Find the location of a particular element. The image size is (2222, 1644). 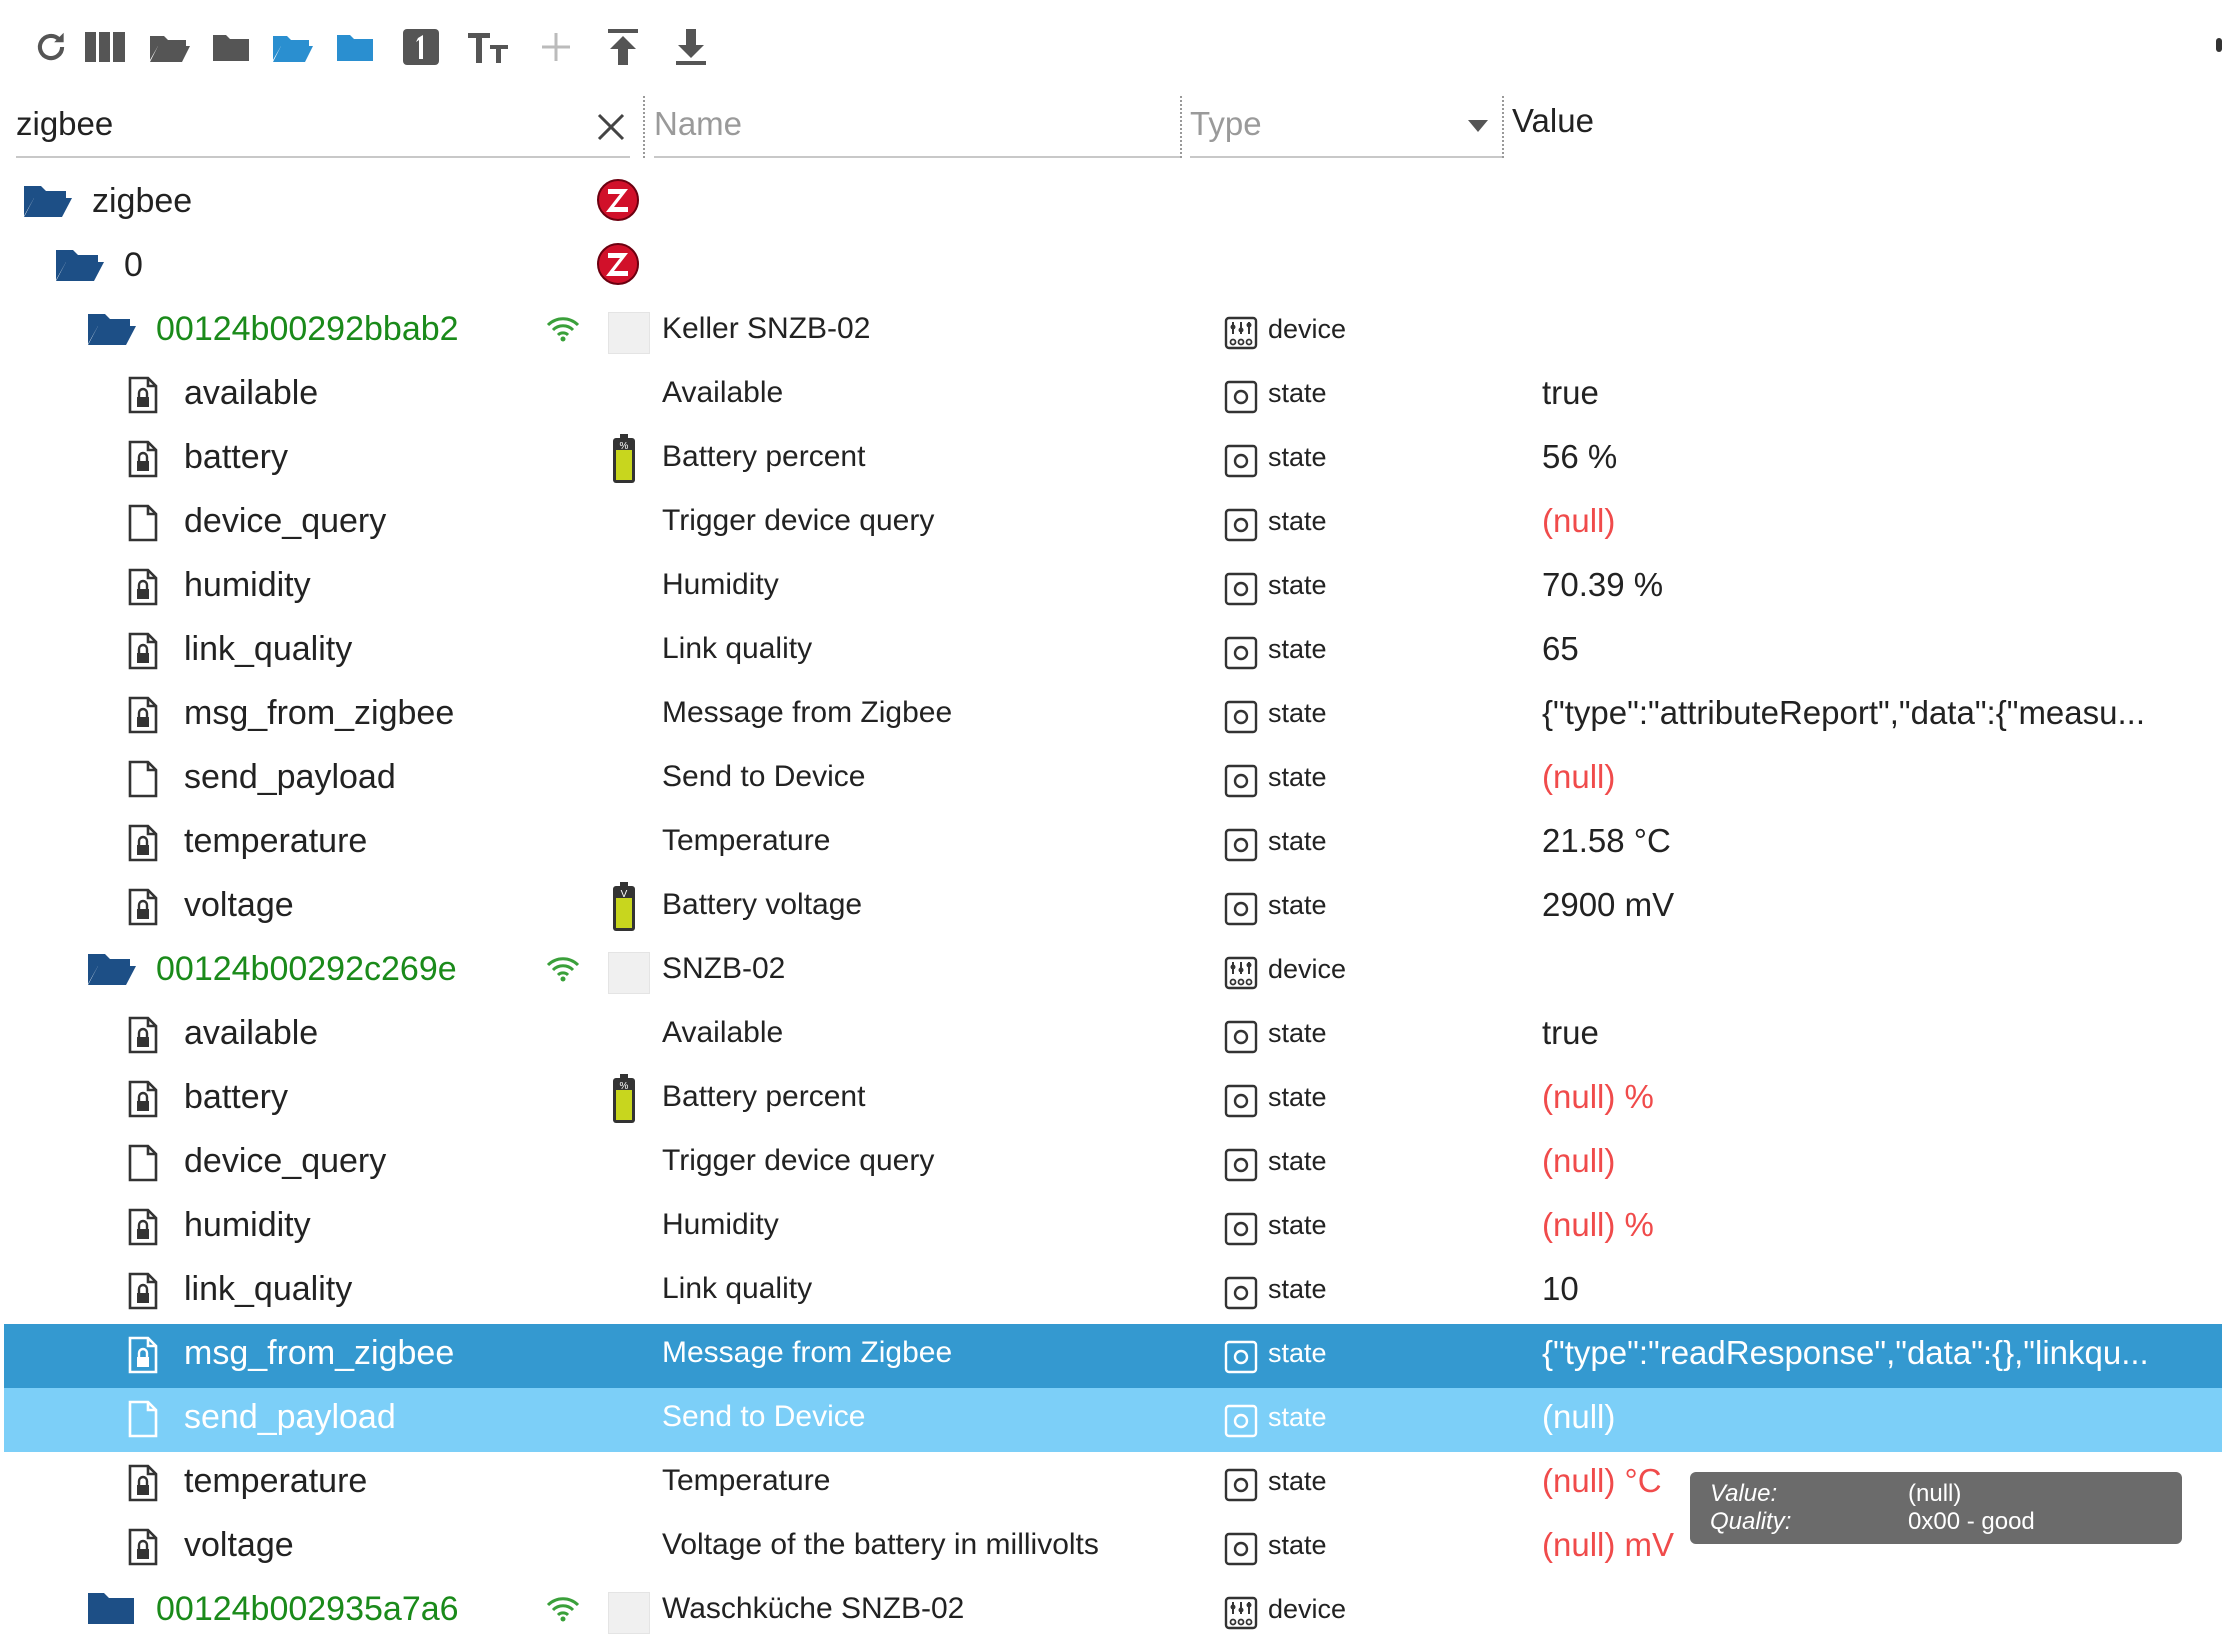

name-filter-input is located at coordinates (917, 124).